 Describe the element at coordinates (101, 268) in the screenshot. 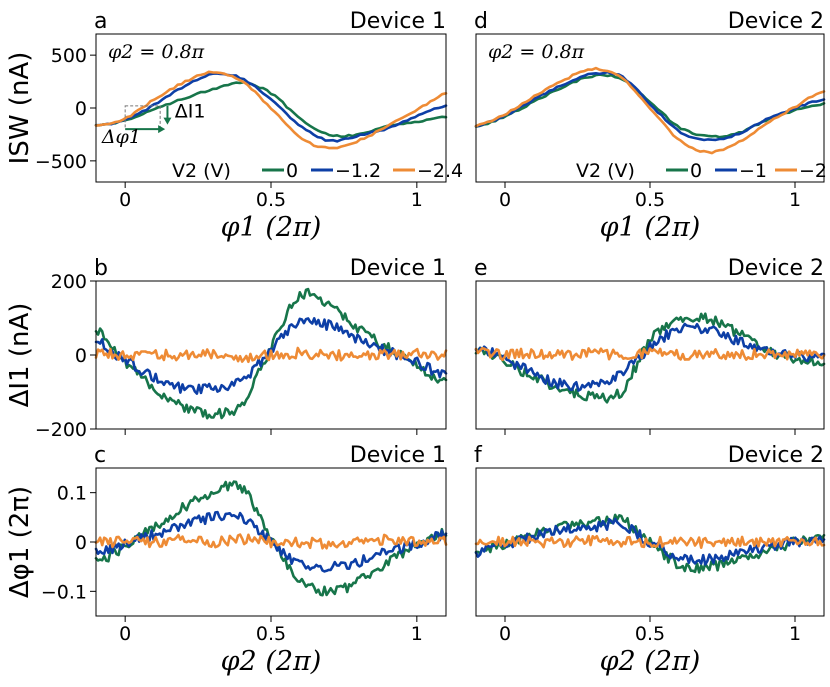

I see `panel-letter: b` at that location.